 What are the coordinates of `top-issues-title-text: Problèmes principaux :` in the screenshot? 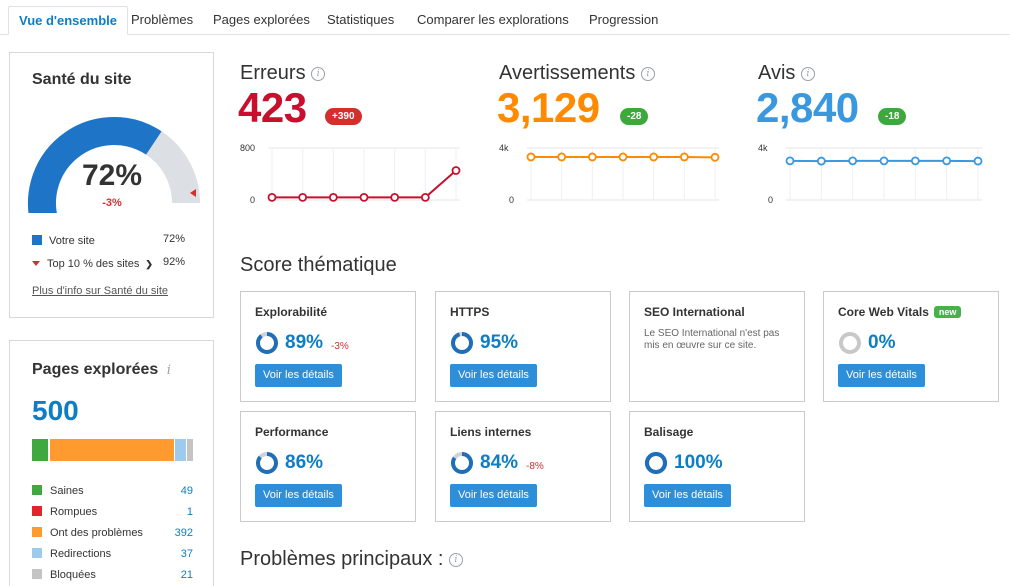 It's located at (342, 559).